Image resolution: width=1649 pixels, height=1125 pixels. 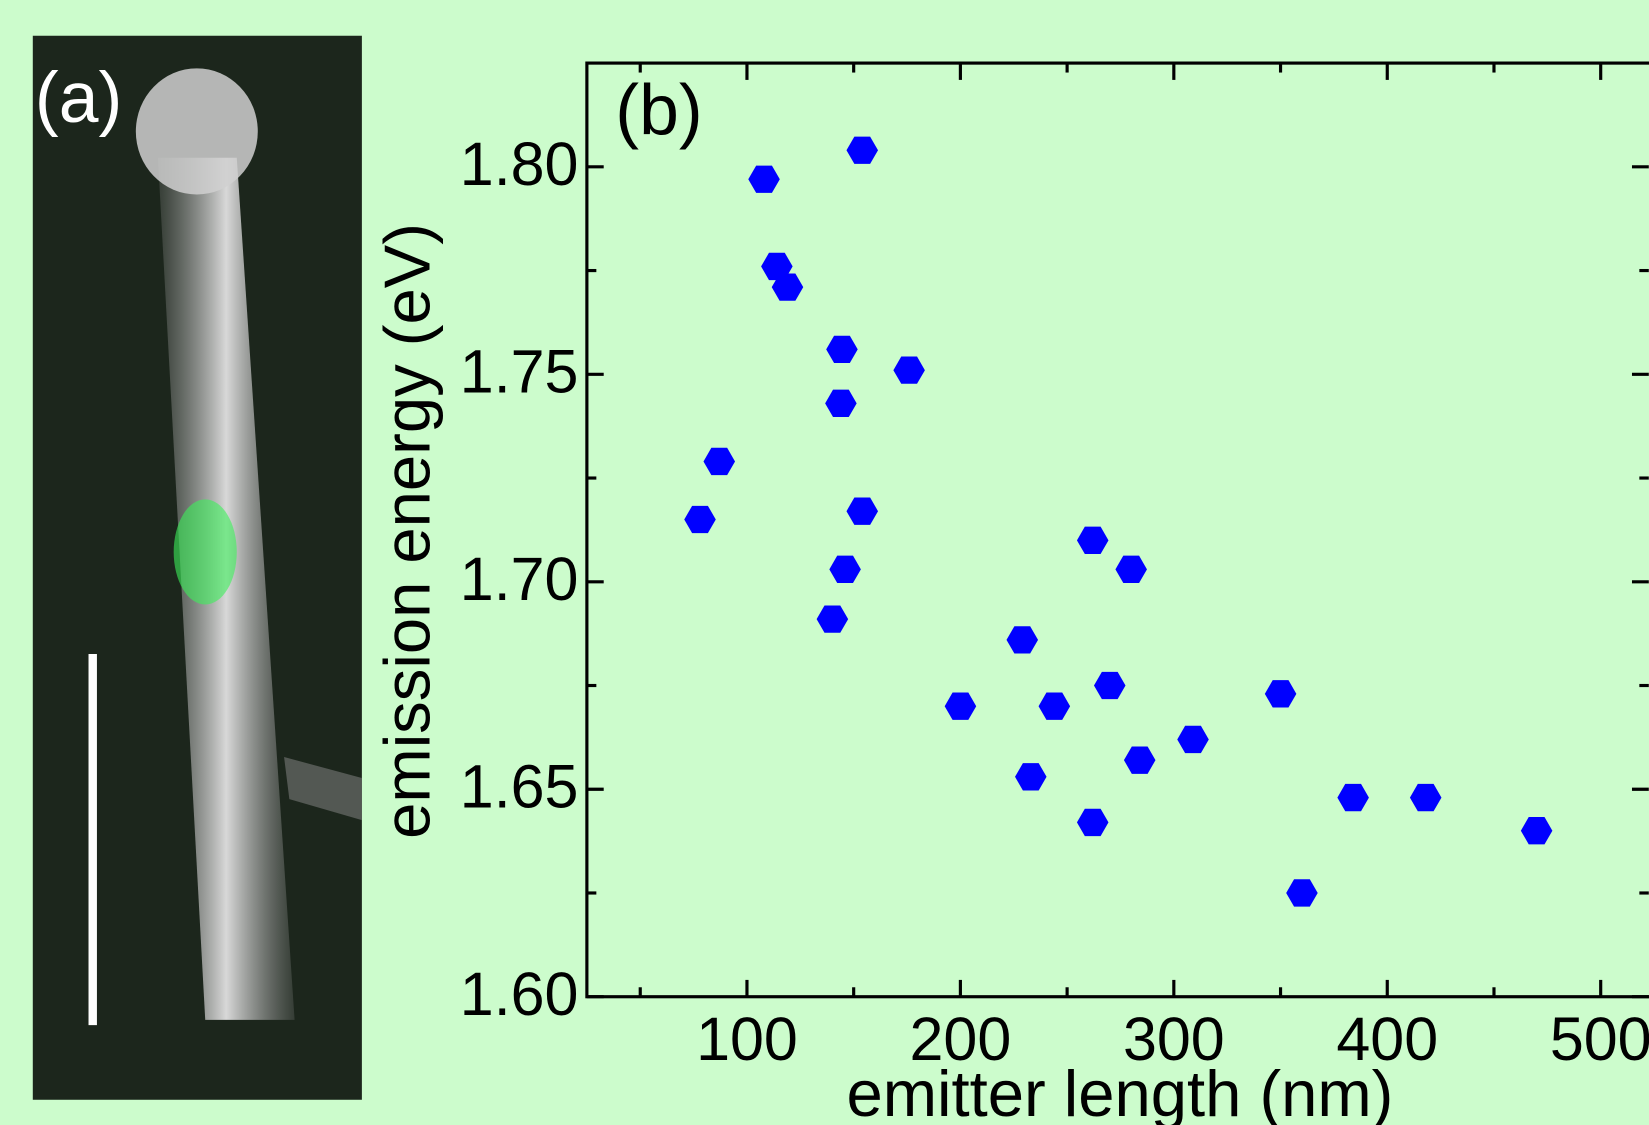 What do you see at coordinates (1599, 1039) in the screenshot?
I see `x-tick-label: 500` at bounding box center [1599, 1039].